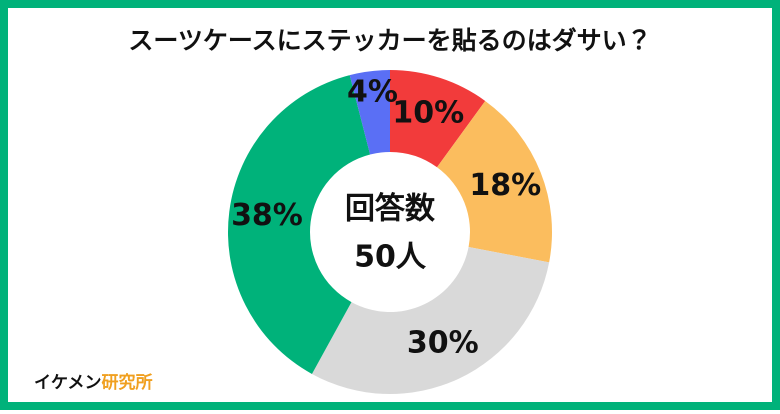 Image resolution: width=780 pixels, height=414 pixels. What do you see at coordinates (390, 257) in the screenshot?
I see `center-label: 50人` at bounding box center [390, 257].